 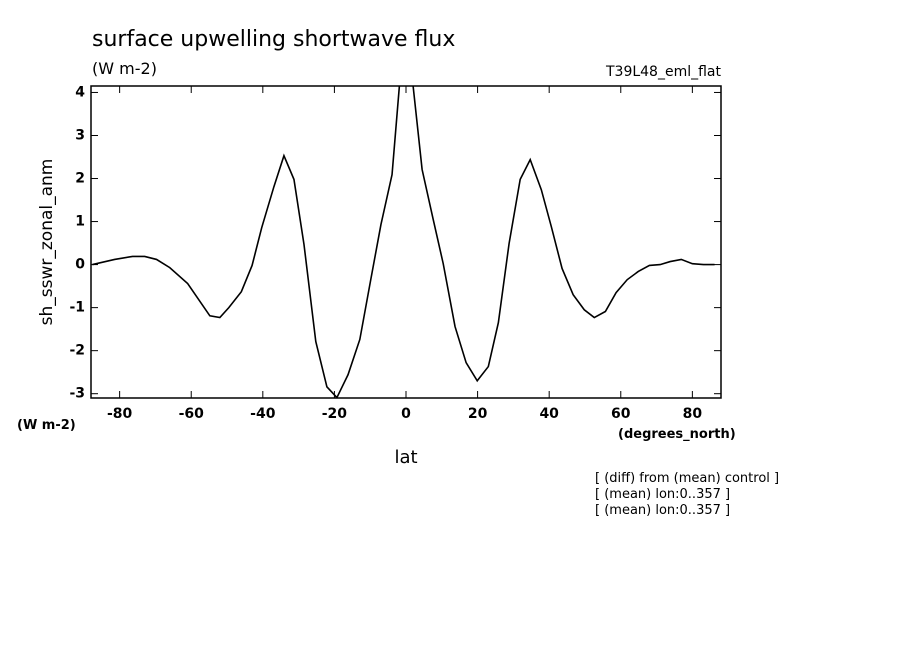 I want to click on chart-title: surface upwelling shortwave flux, so click(x=273, y=39).